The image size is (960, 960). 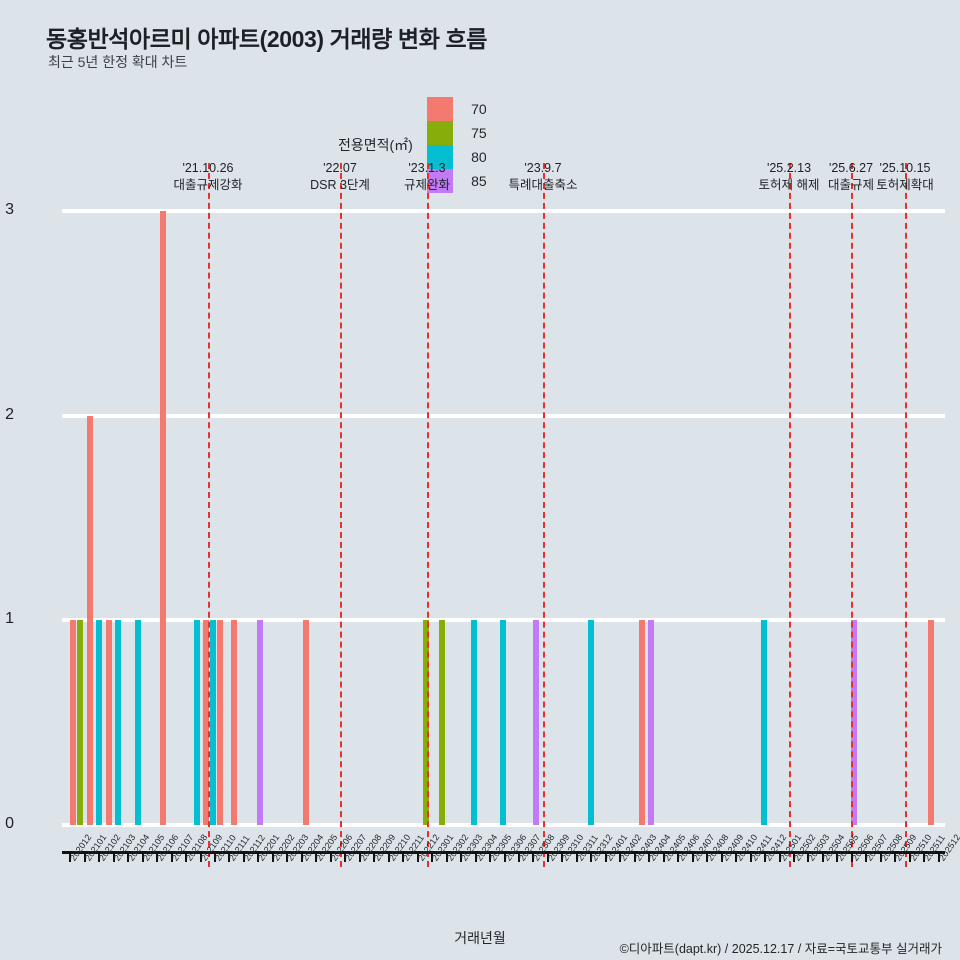 What do you see at coordinates (118, 62) in the screenshot?
I see `page-subtitle: 최근 5년 한정 확대 차트` at bounding box center [118, 62].